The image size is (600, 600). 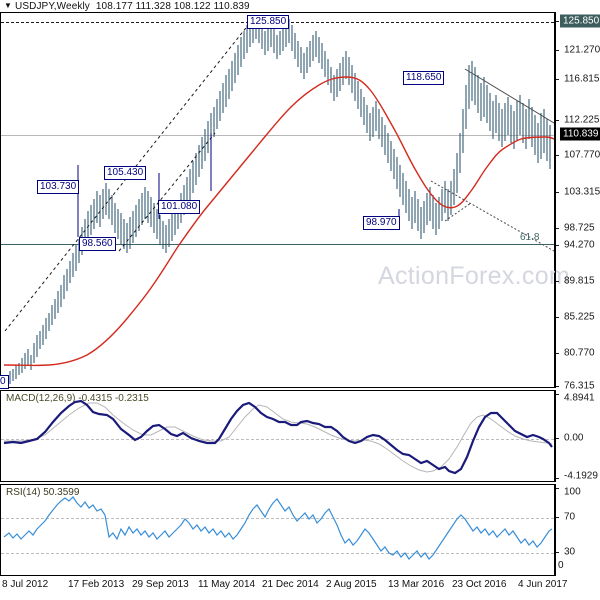 I want to click on price-axis-label-11: 80.770, so click(x=579, y=353).